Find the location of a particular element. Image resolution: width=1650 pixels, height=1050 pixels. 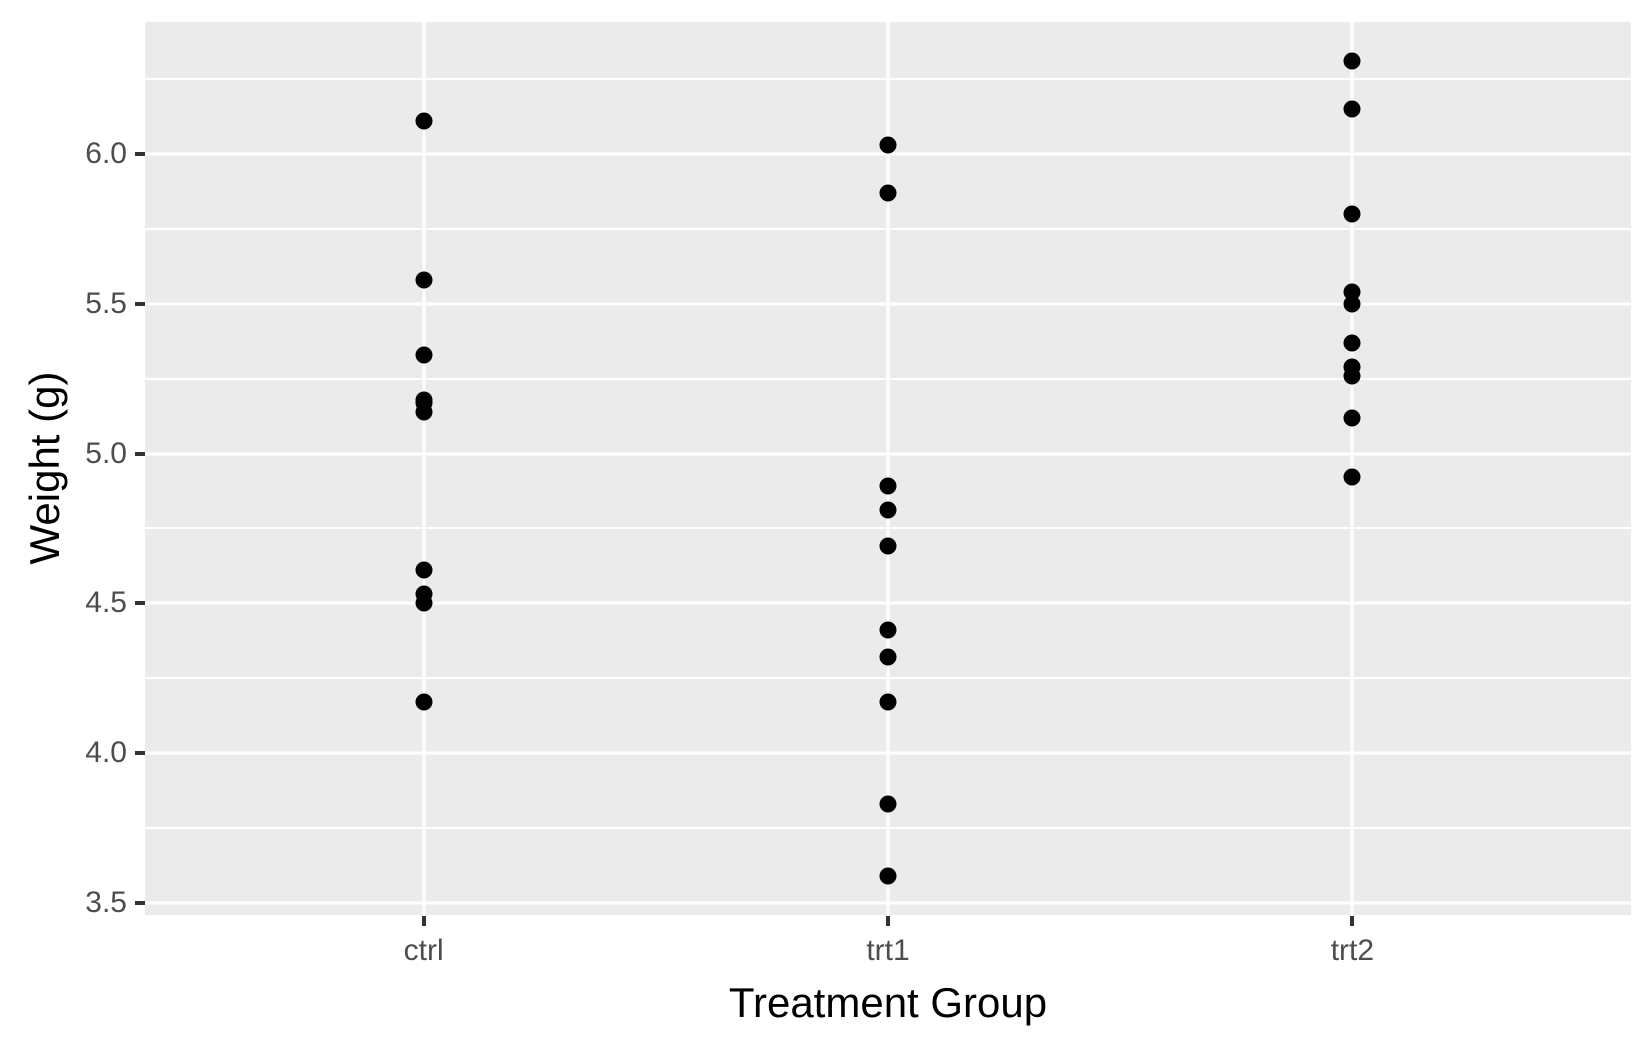

y-tick-label: 6.0 is located at coordinates (106, 153).